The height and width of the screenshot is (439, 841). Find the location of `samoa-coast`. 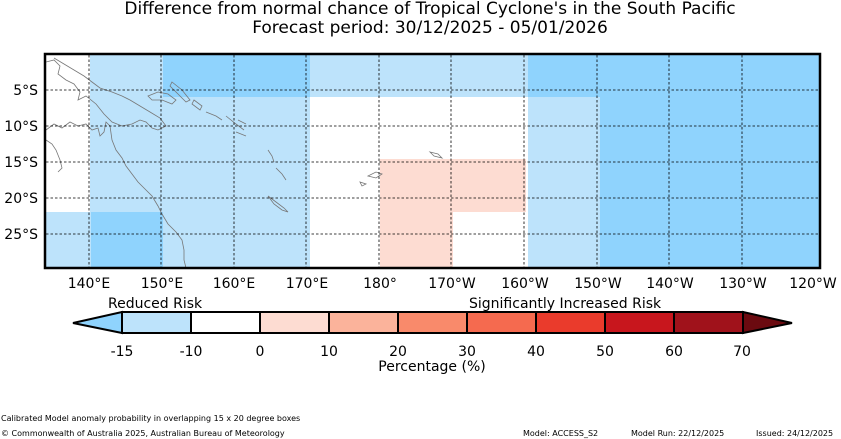

samoa-coast is located at coordinates (436, 155).